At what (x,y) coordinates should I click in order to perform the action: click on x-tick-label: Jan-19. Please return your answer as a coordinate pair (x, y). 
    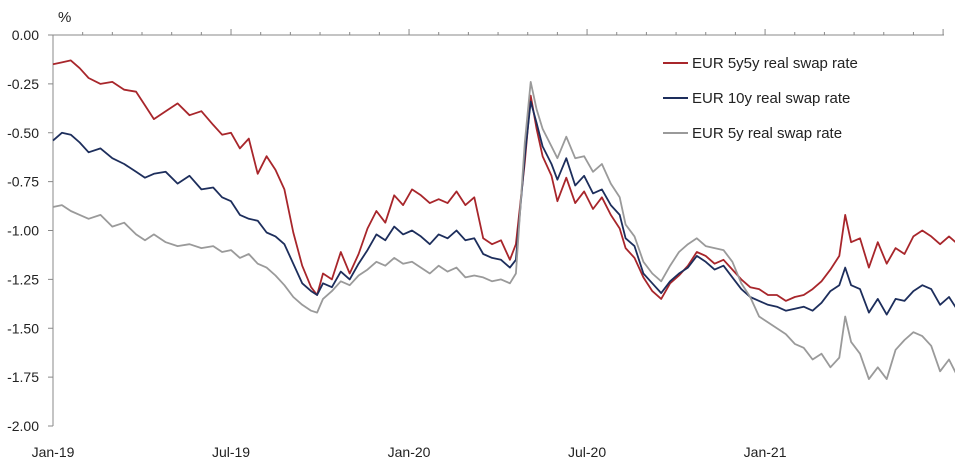
    Looking at the image, I should click on (53, 452).